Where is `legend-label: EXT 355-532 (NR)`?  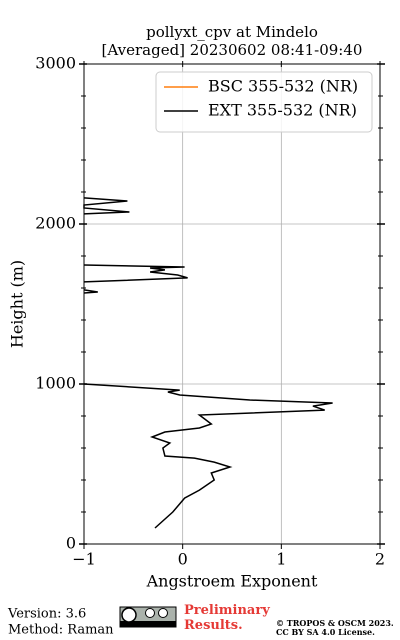
legend-label: EXT 355-532 (NR) is located at coordinates (282, 110).